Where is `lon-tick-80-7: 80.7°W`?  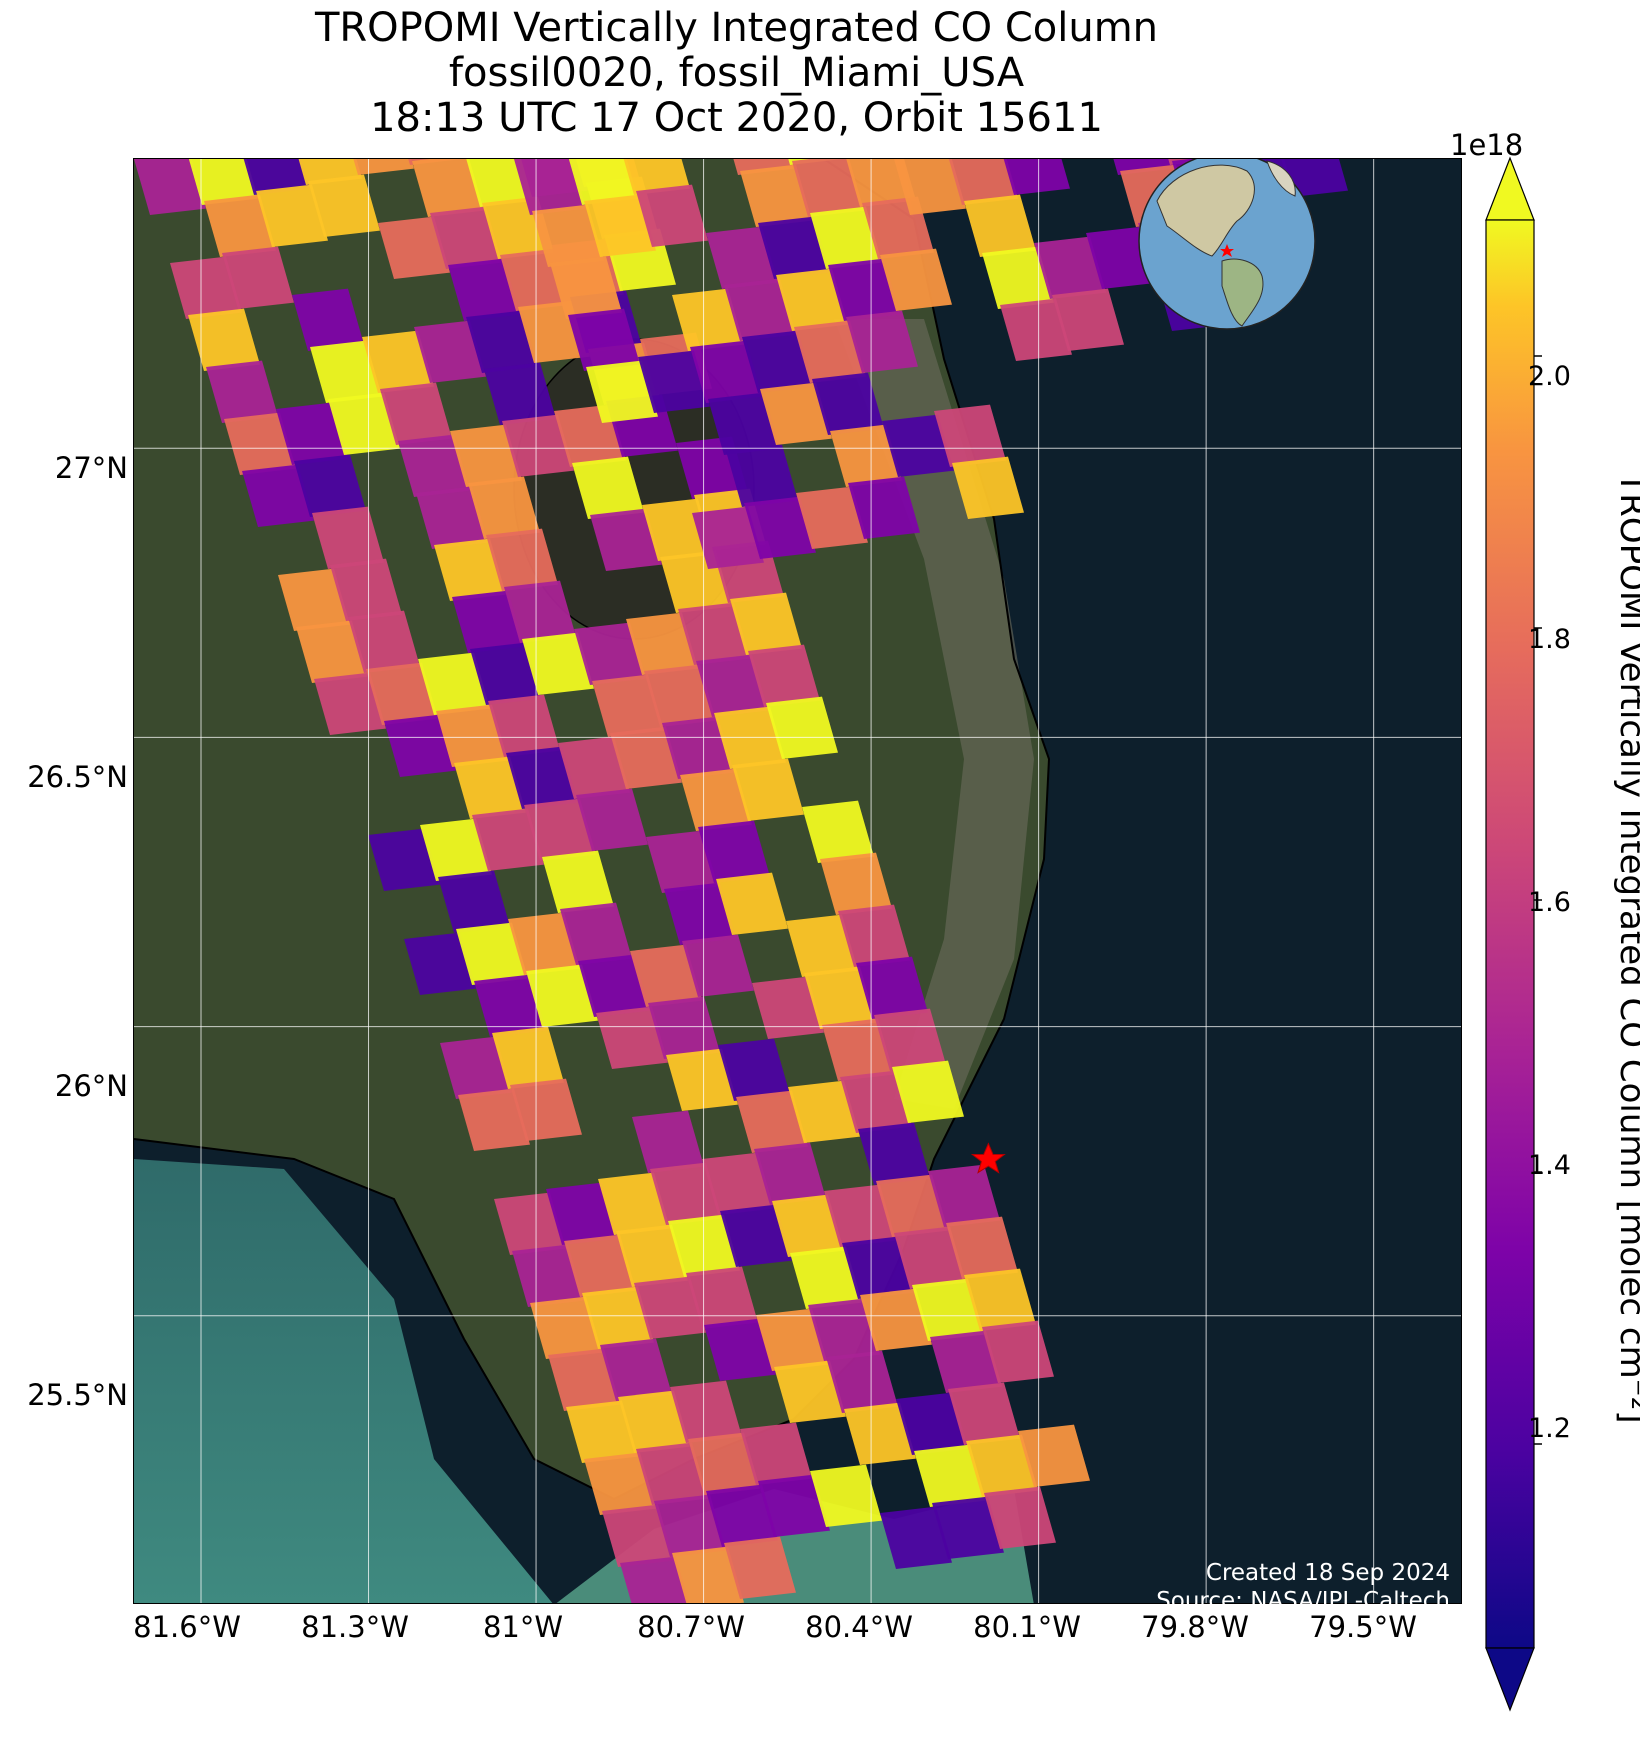 lon-tick-80-7: 80.7°W is located at coordinates (691, 1627).